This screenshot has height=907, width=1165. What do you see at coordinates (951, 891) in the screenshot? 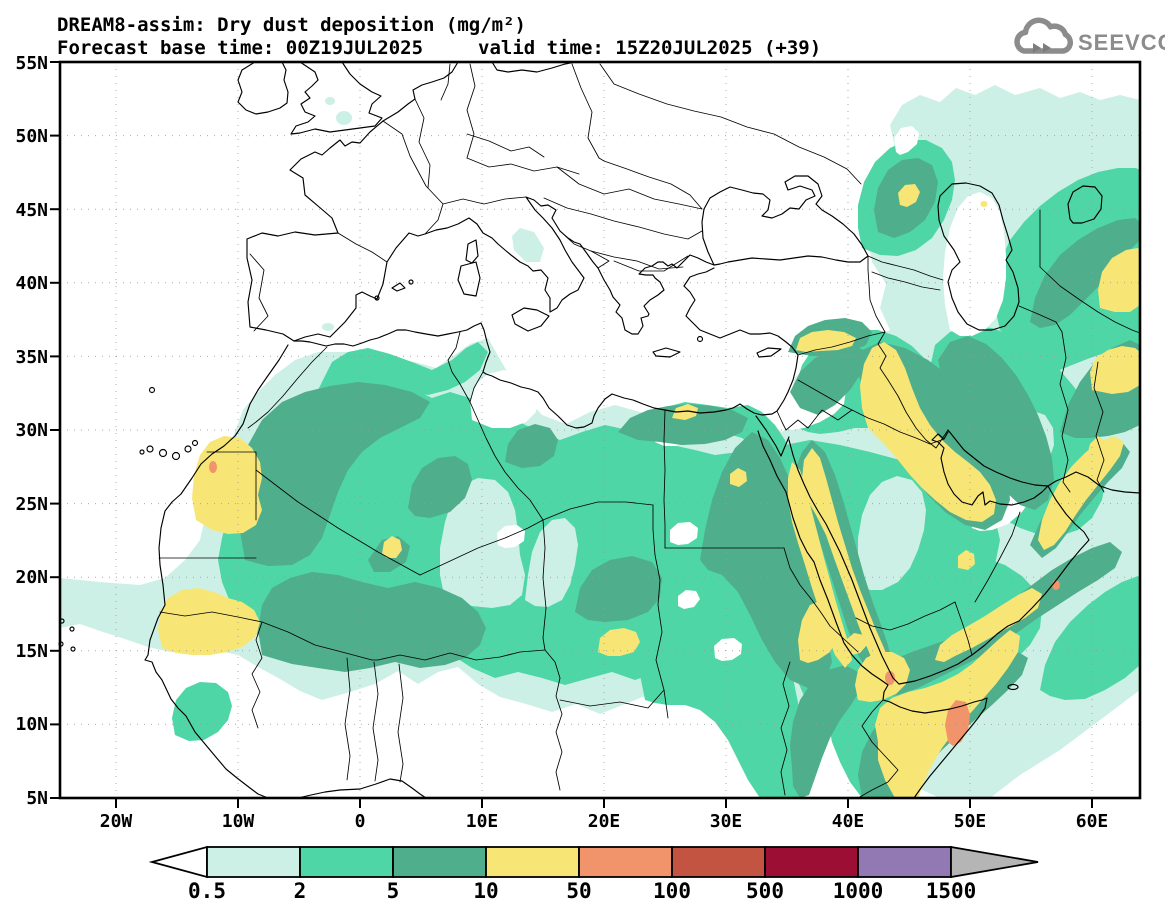
I see `legend-label: 1500` at bounding box center [951, 891].